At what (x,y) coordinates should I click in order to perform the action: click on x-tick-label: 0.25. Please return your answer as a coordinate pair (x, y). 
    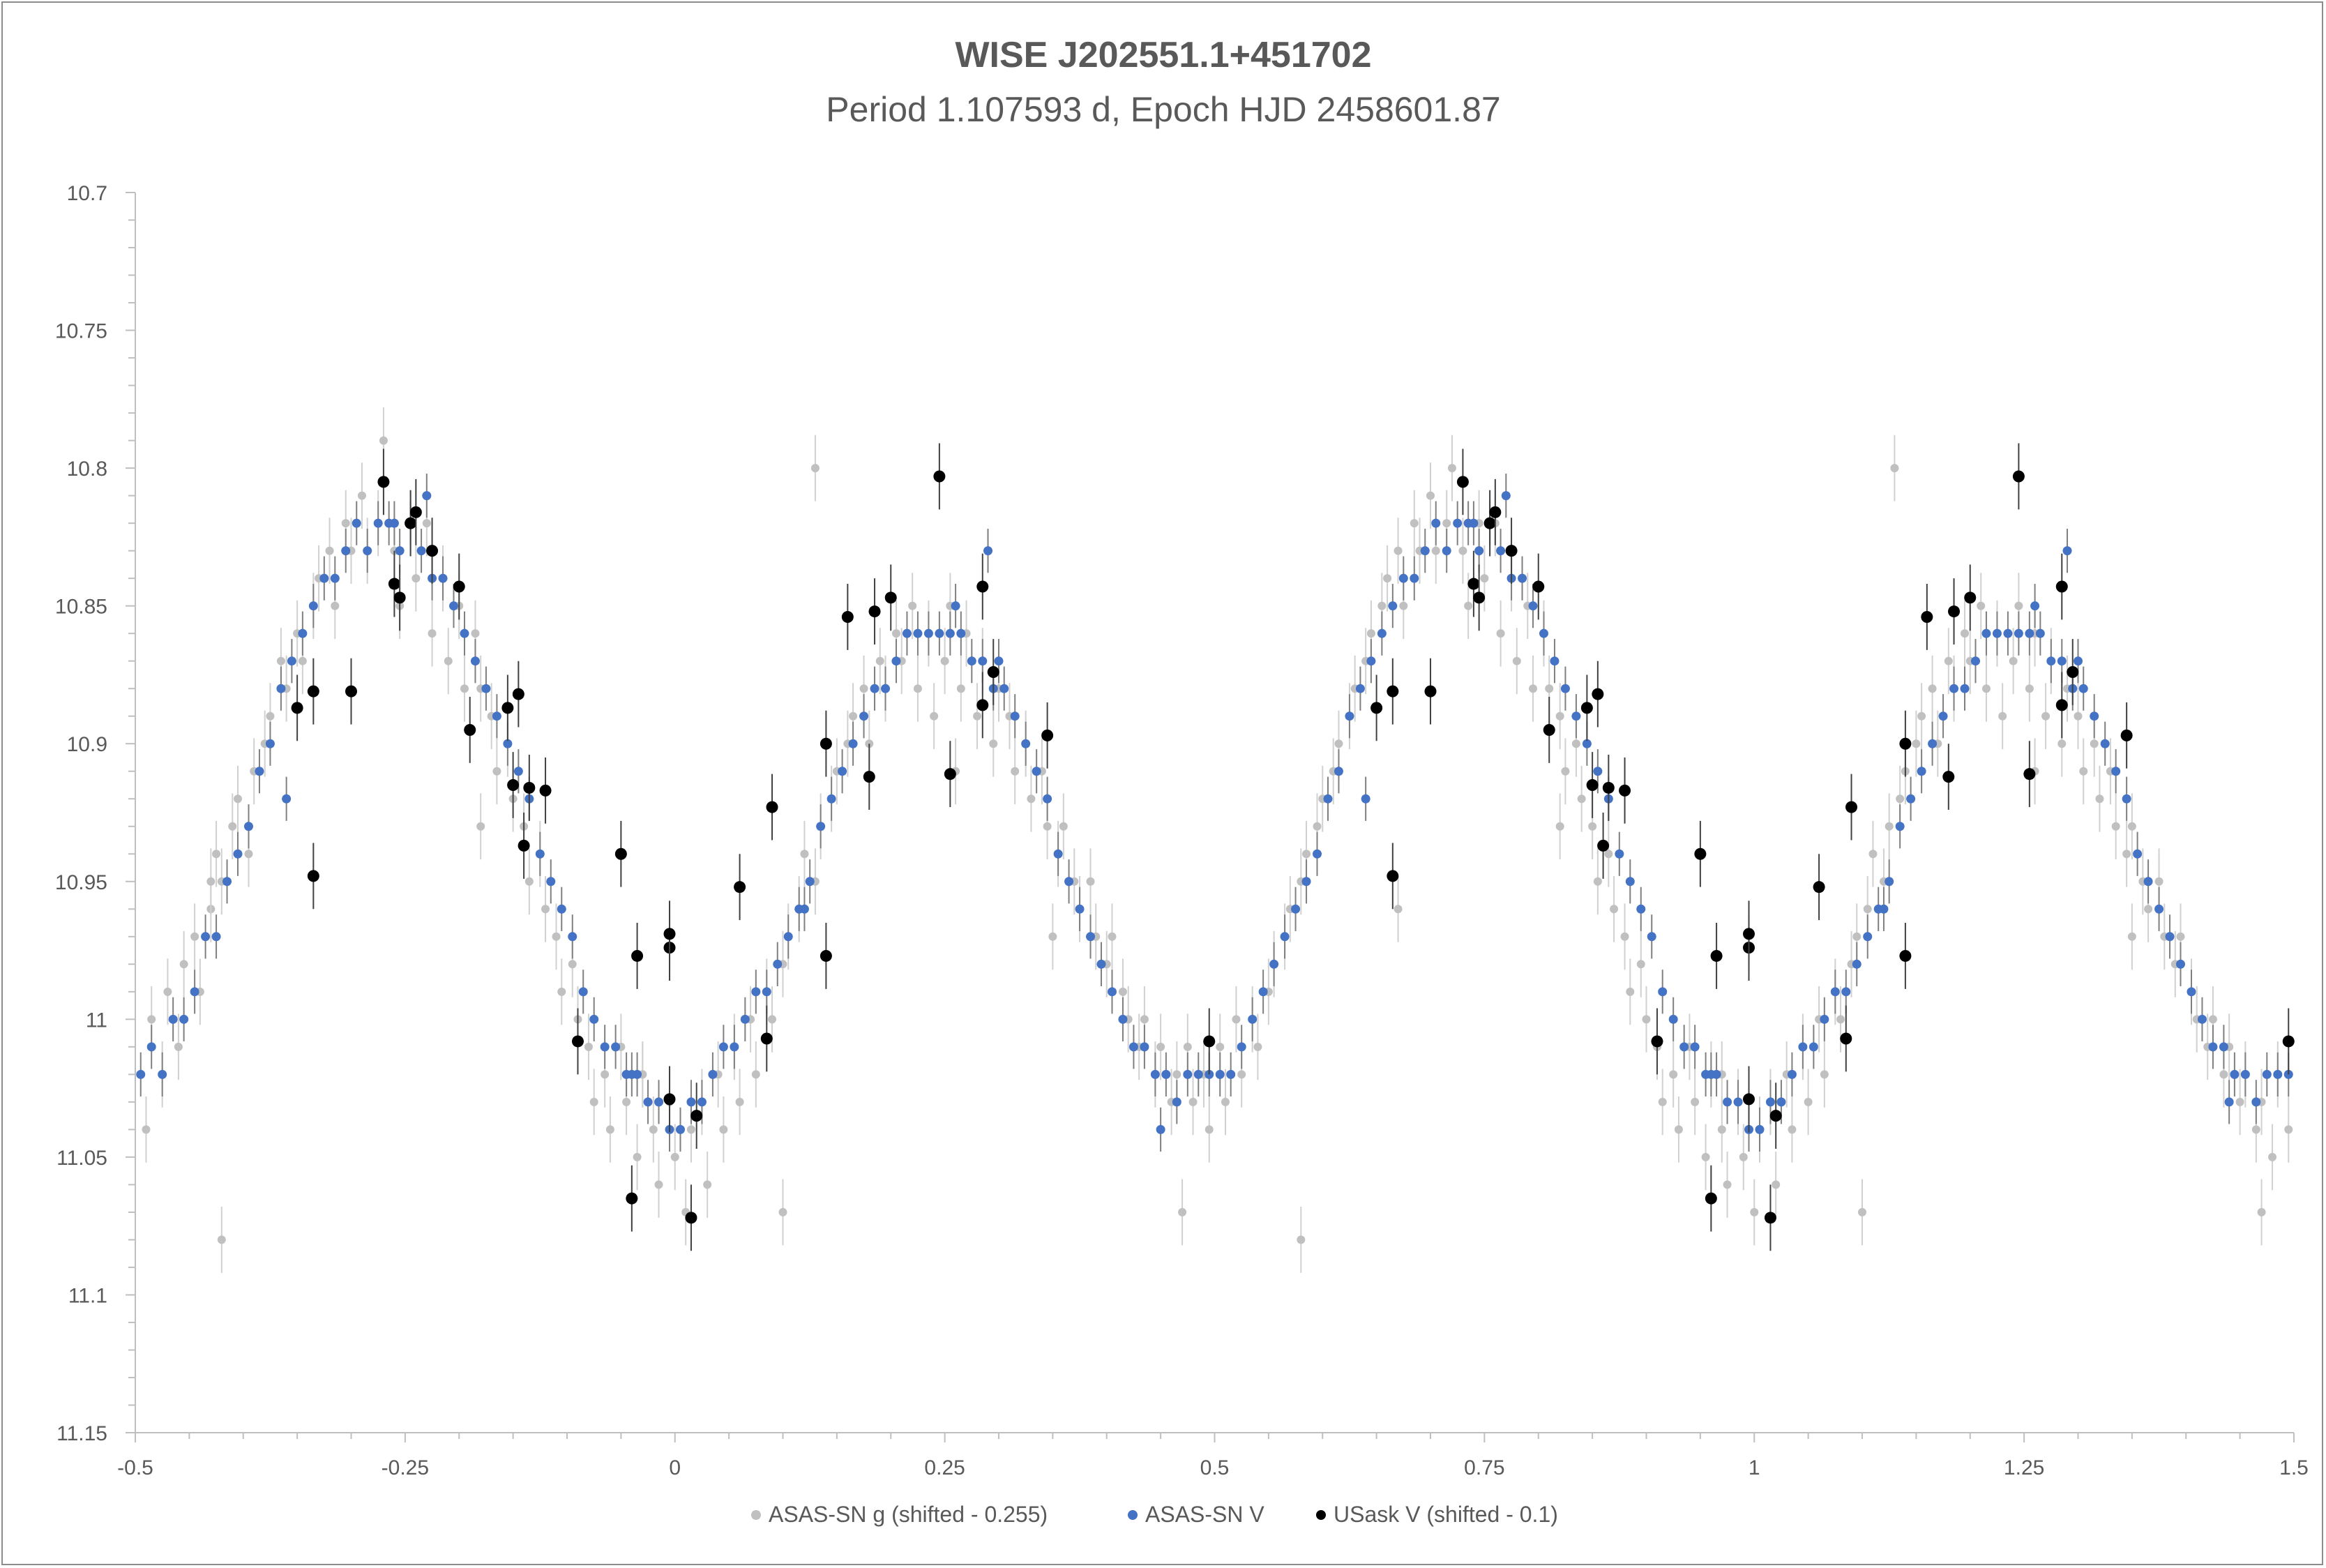
    Looking at the image, I should click on (944, 1467).